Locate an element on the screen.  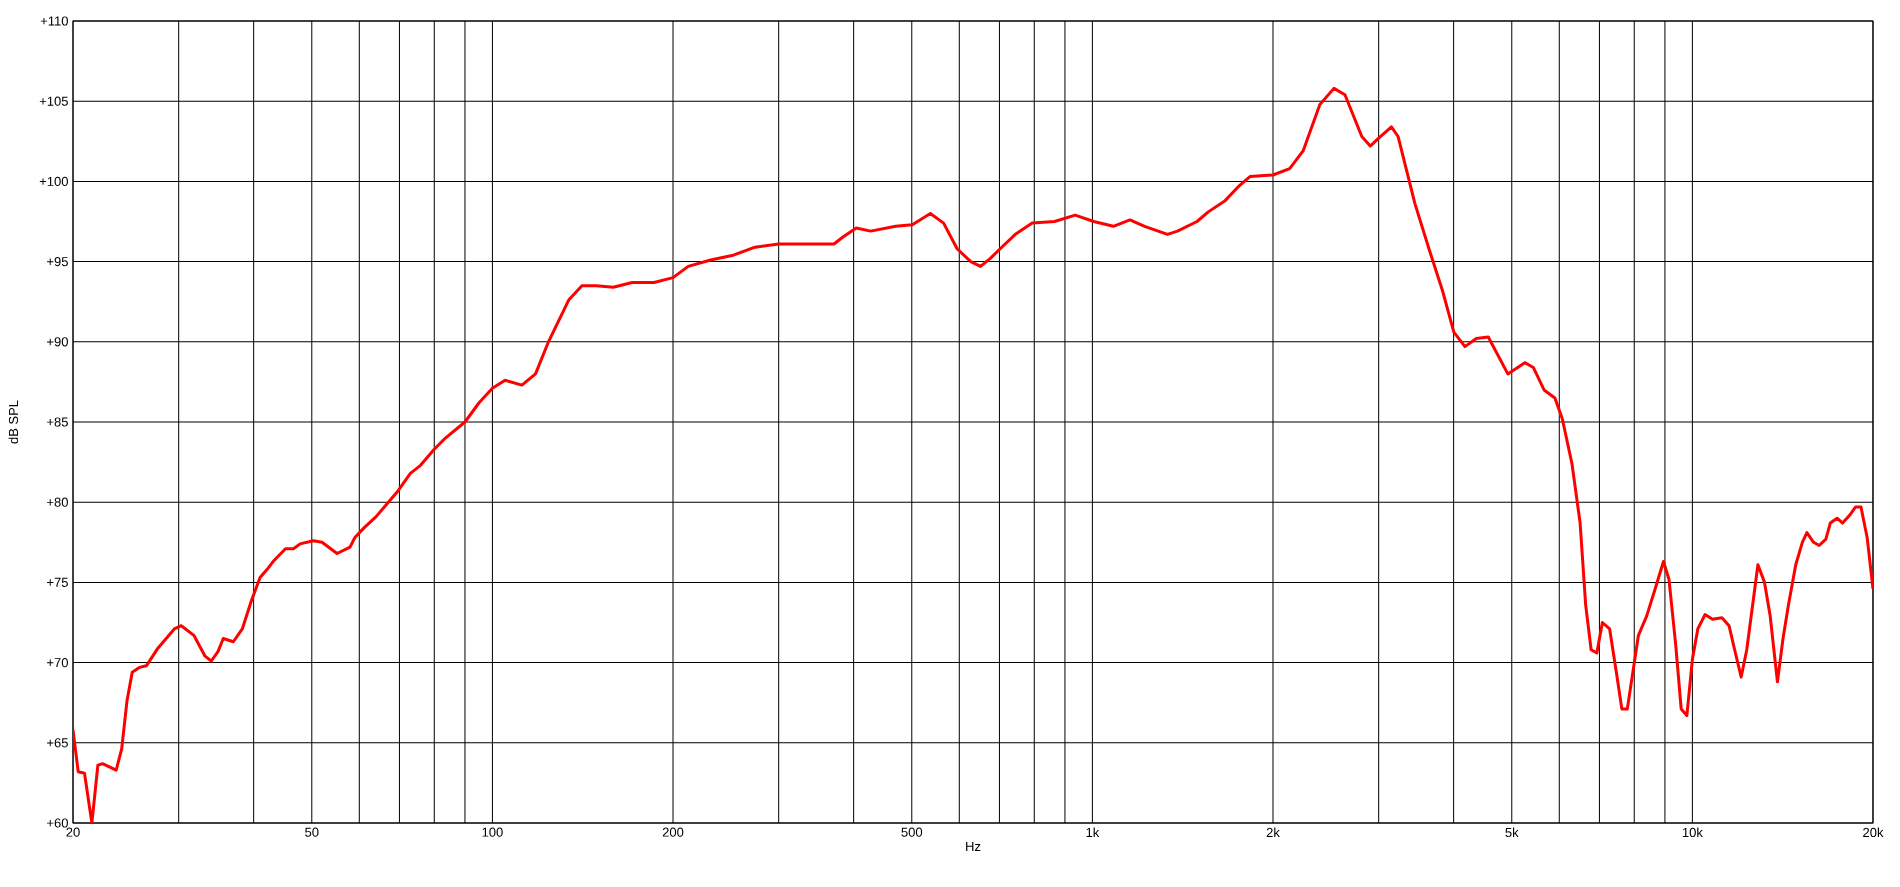
x-tick-label: 20 is located at coordinates (73, 832).